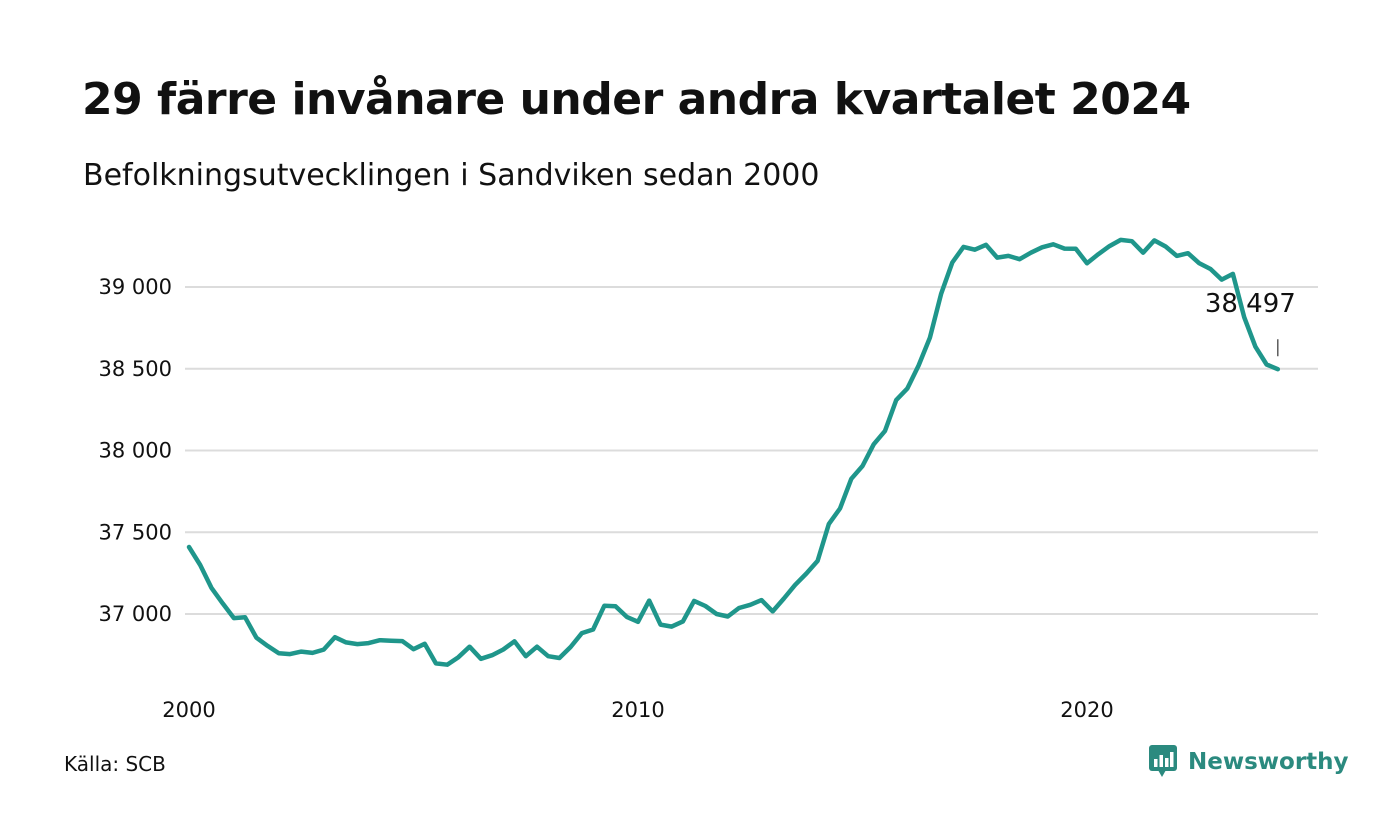  I want to click on annotation-label: 38 497, so click(1250, 304).